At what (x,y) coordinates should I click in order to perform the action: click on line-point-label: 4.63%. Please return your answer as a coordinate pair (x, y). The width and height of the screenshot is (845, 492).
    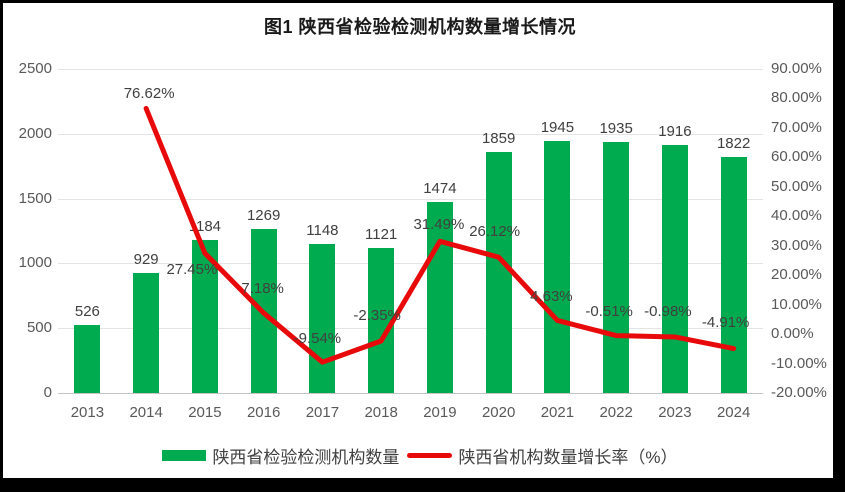
    Looking at the image, I should click on (551, 297).